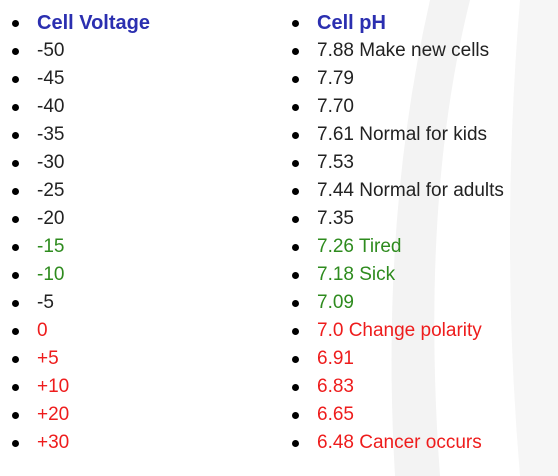  I want to click on cell-voltage-item-text: -15, so click(51, 246).